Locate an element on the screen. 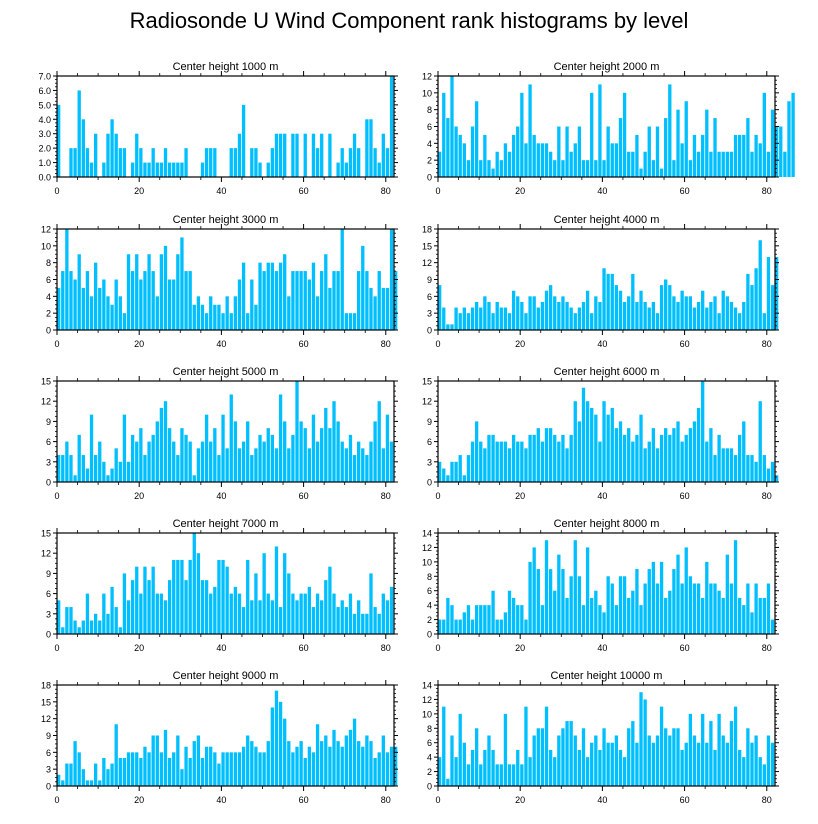  panel-title: Center height 8000 m is located at coordinates (607, 524).